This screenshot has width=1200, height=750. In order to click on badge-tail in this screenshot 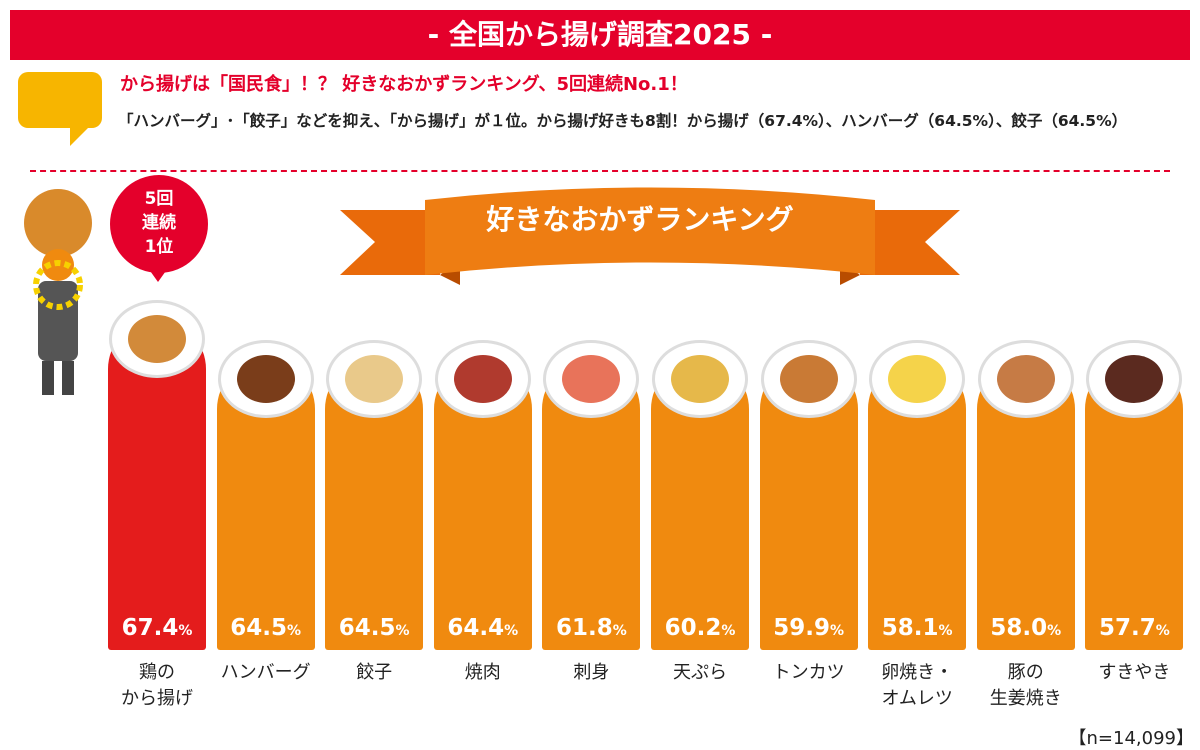, I will do `click(158, 275)`.